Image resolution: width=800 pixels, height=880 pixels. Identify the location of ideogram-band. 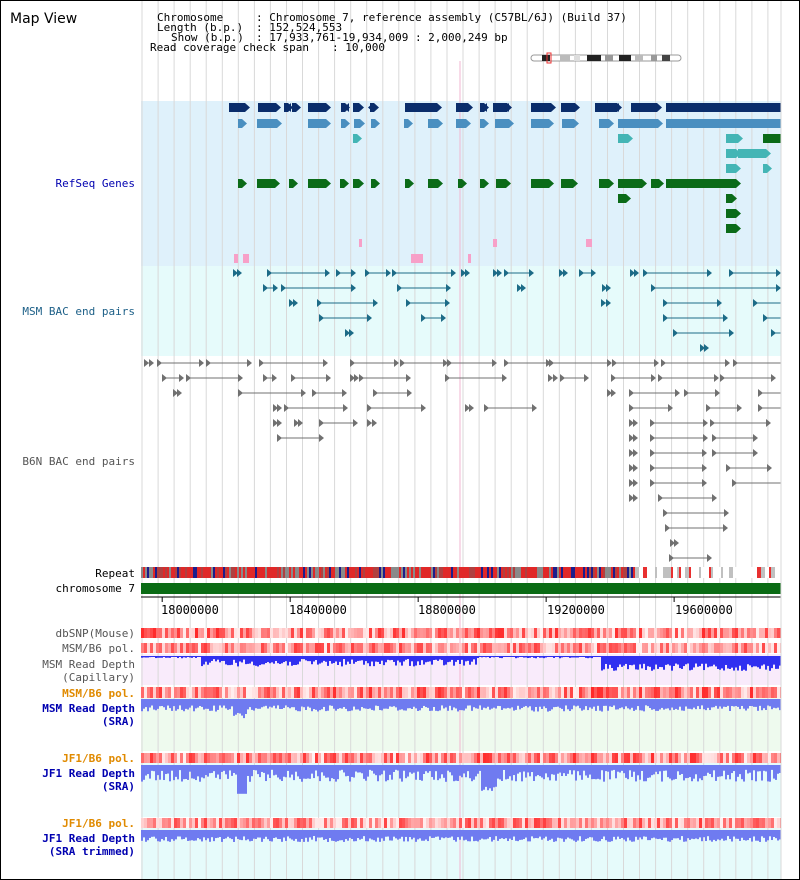
(594, 58).